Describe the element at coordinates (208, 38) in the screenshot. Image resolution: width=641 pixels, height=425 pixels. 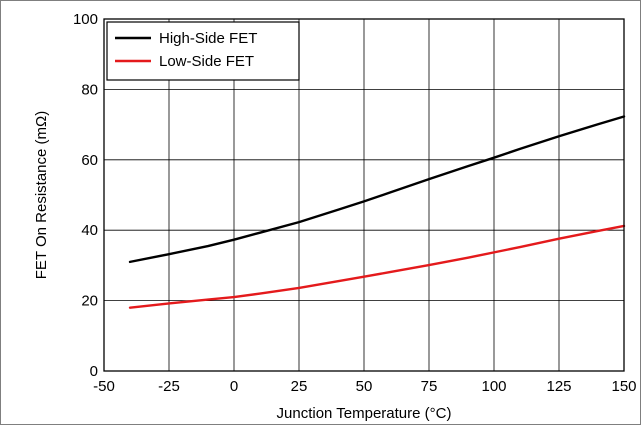
I see `legend-label: High-Side FET` at that location.